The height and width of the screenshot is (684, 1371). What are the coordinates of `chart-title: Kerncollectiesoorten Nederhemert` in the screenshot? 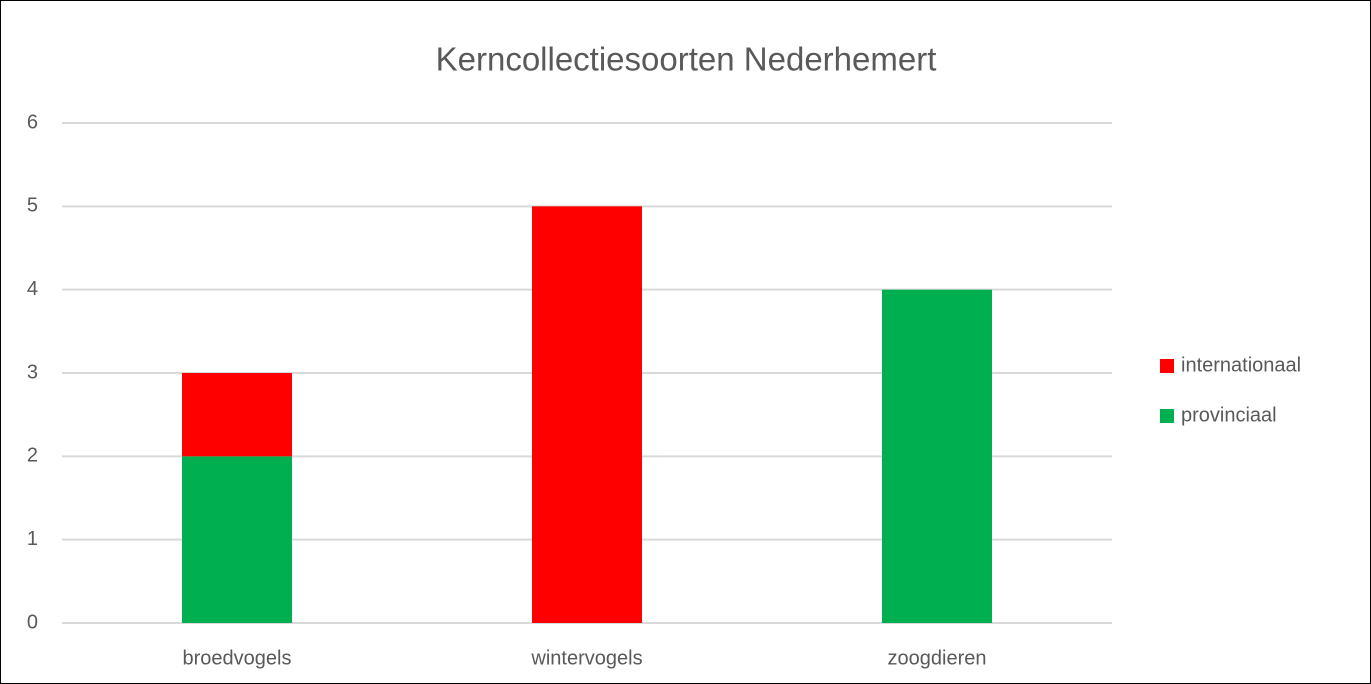 It's located at (686, 59).